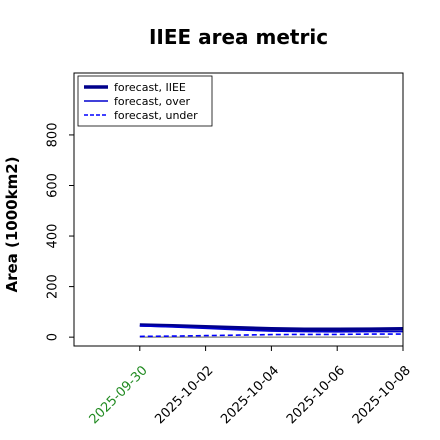 This screenshot has height=440, width=440. I want to click on legend-label: forecast, IIEE, so click(150, 87).